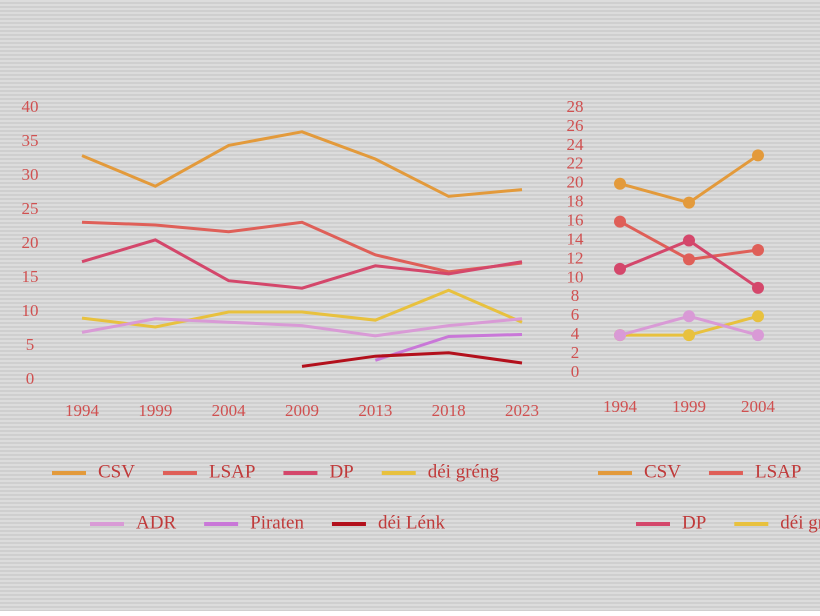 This screenshot has width=820, height=616. Describe the element at coordinates (412, 522) in the screenshot. I see `legend-label: déi Lénk` at that location.